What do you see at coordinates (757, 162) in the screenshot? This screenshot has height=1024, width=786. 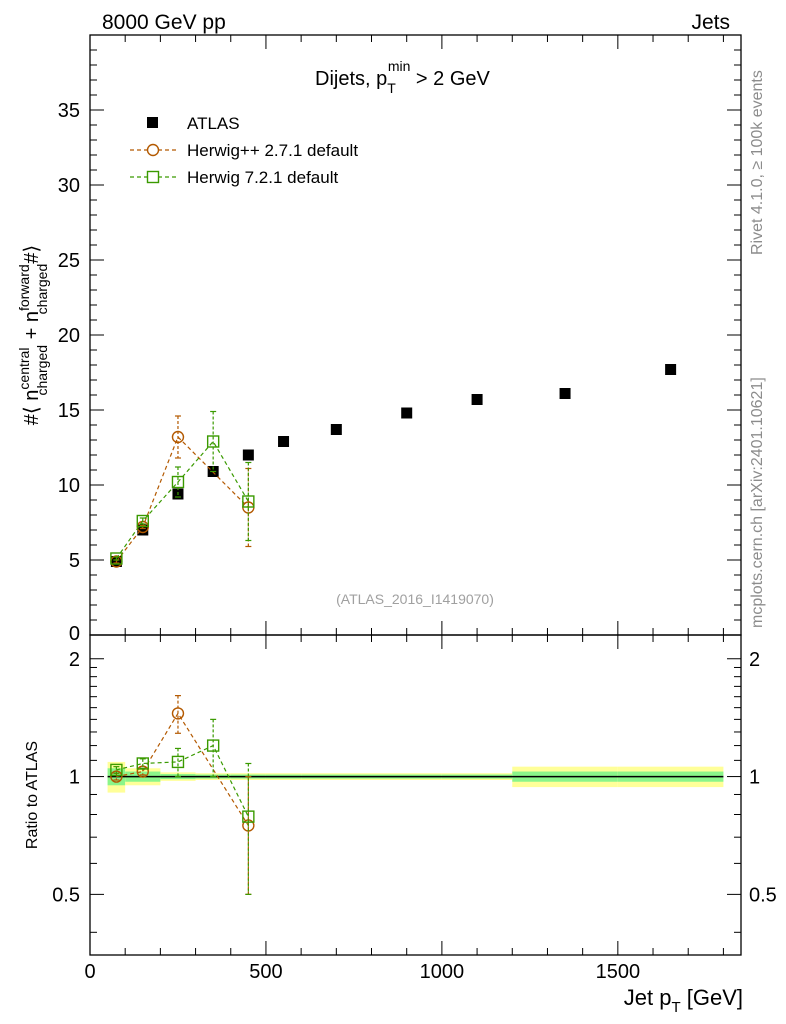 I see `rivet-label: Rivet 4.1.0, ≥ 100k events` at bounding box center [757, 162].